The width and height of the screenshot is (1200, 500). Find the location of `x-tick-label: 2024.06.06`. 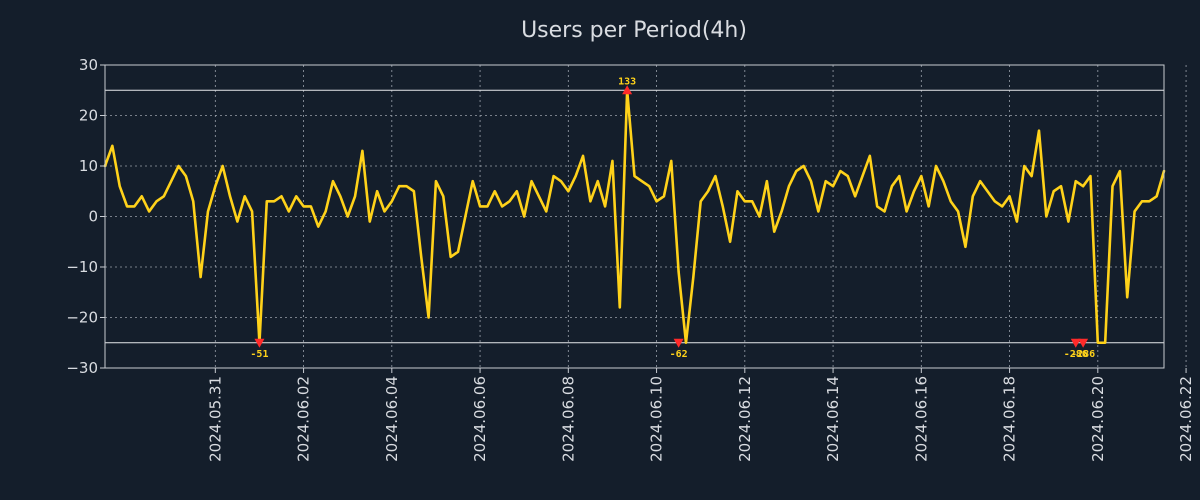

x-tick-label: 2024.06.06 is located at coordinates (480, 419).